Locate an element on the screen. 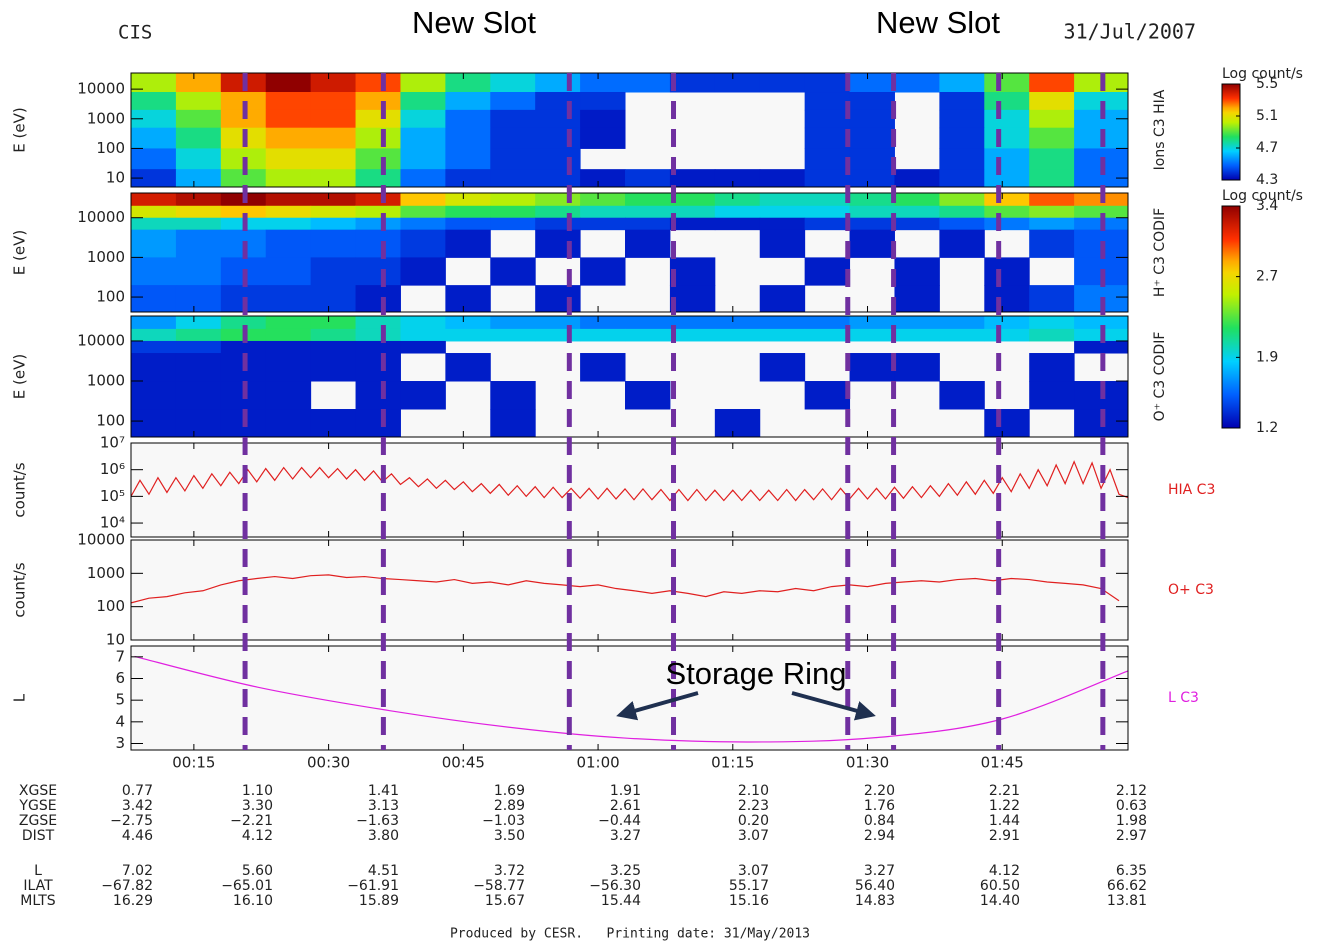 The width and height of the screenshot is (1330, 945). series-name: L C3 is located at coordinates (1183, 698).